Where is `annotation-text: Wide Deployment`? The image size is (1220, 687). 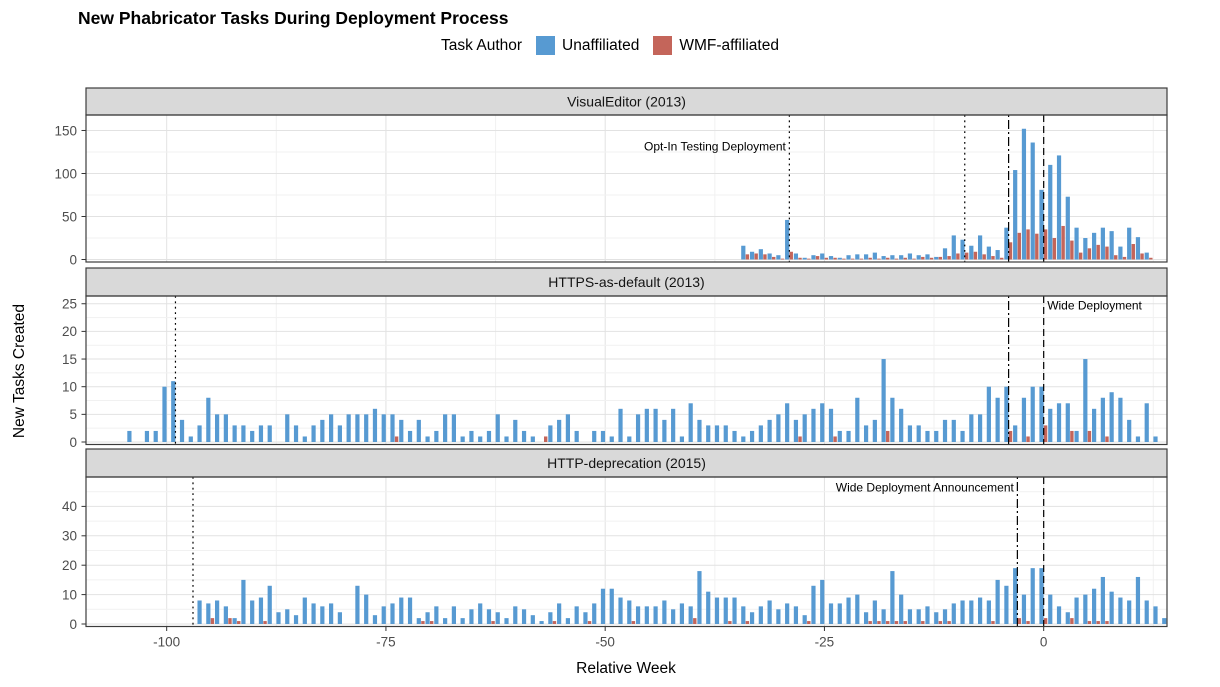 annotation-text: Wide Deployment is located at coordinates (1094, 305).